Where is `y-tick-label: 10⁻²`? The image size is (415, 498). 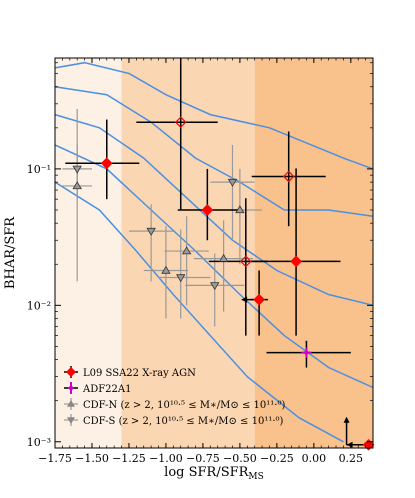 y-tick-label: 10⁻² is located at coordinates (39, 305).